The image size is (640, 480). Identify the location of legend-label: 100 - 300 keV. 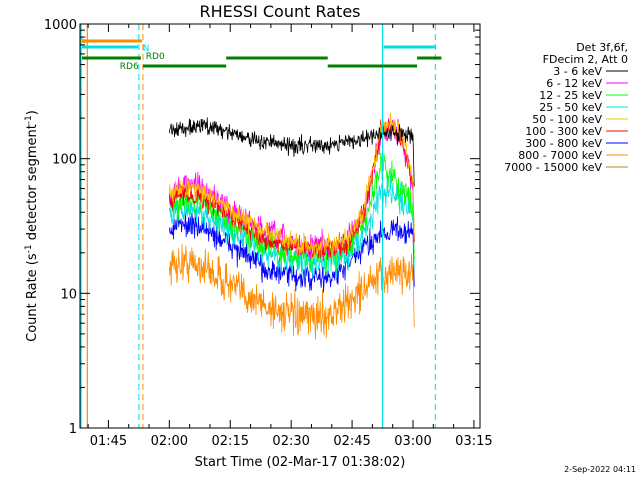
(563, 131).